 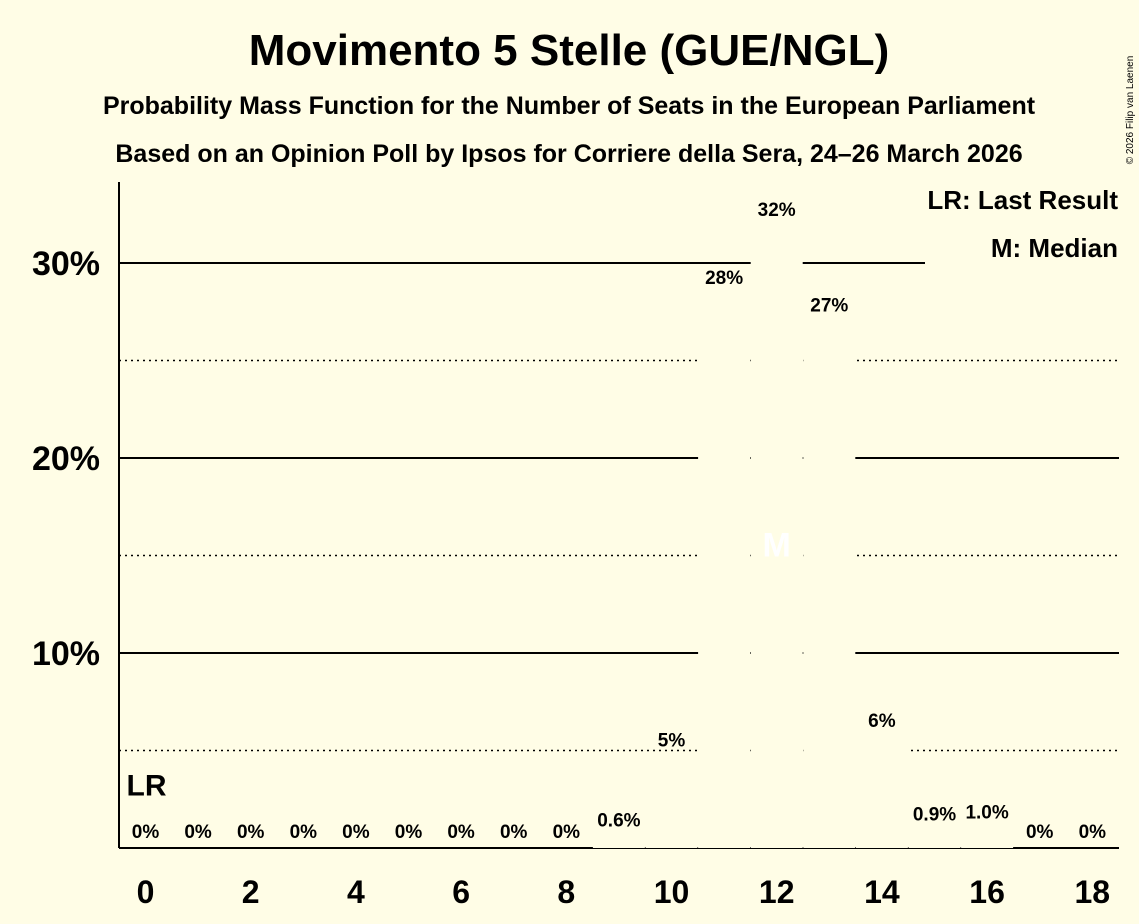 What do you see at coordinates (777, 546) in the screenshot?
I see `median-marker: M` at bounding box center [777, 546].